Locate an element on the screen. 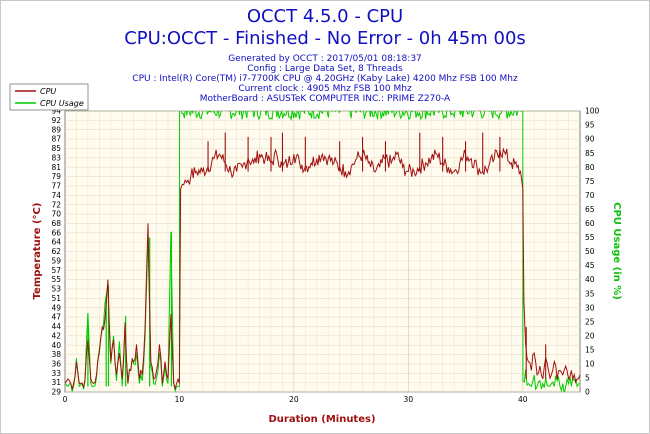 The image size is (650, 434). info-line-clock: Current clock : 4905 Mhz FSB 100 Mhz is located at coordinates (325, 89).